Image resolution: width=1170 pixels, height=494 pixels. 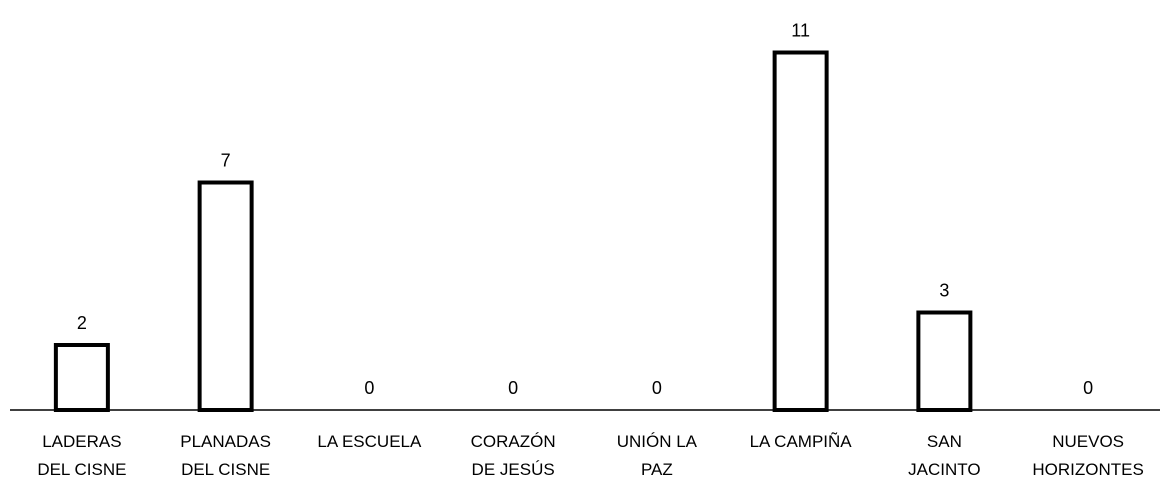 I want to click on x-tick-label: LA ESCUELA, so click(x=369, y=441).